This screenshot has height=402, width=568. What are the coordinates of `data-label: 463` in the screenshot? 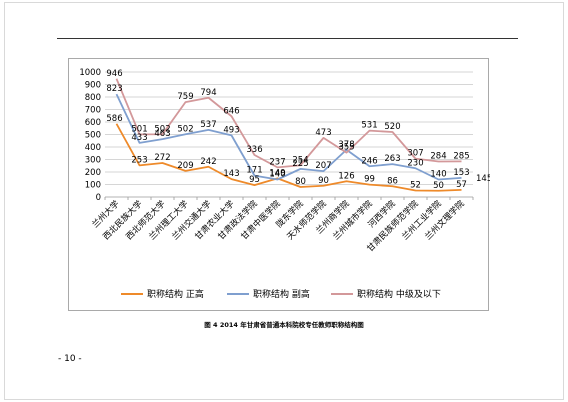 It's located at (162, 134).